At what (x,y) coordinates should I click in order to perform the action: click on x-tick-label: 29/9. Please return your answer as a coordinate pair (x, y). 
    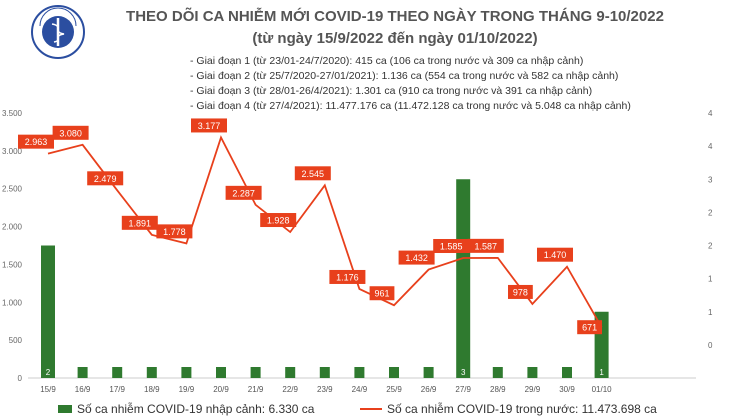
    Looking at the image, I should click on (533, 389).